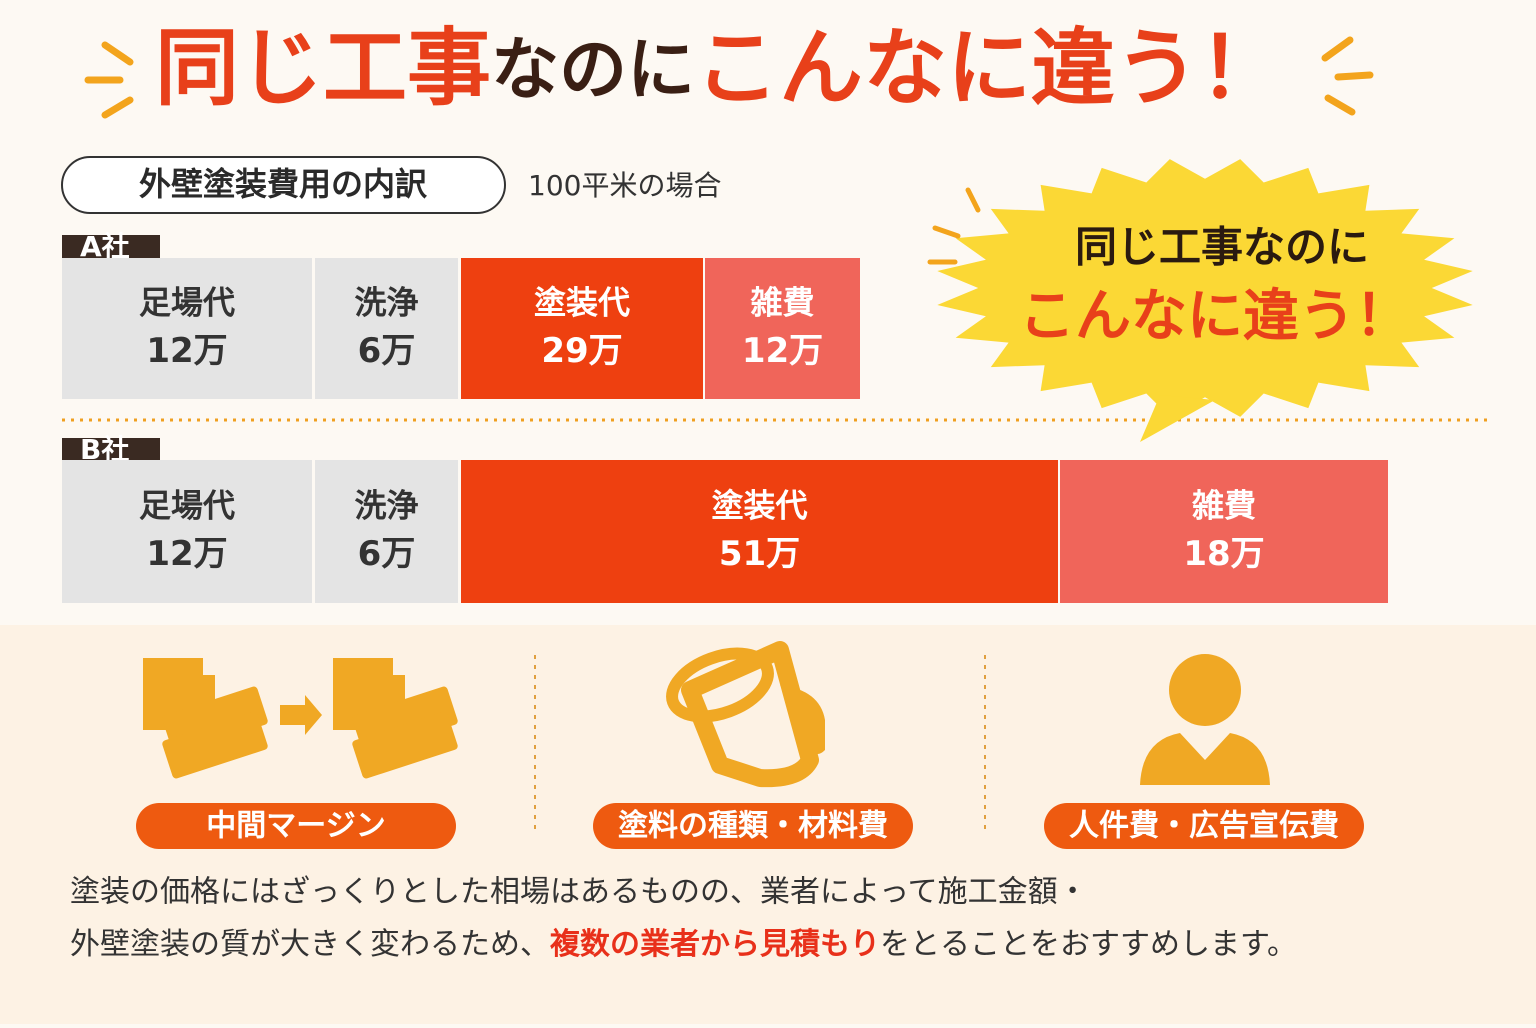  Describe the element at coordinates (1177, 418) in the screenshot. I see `burst-tail` at that location.